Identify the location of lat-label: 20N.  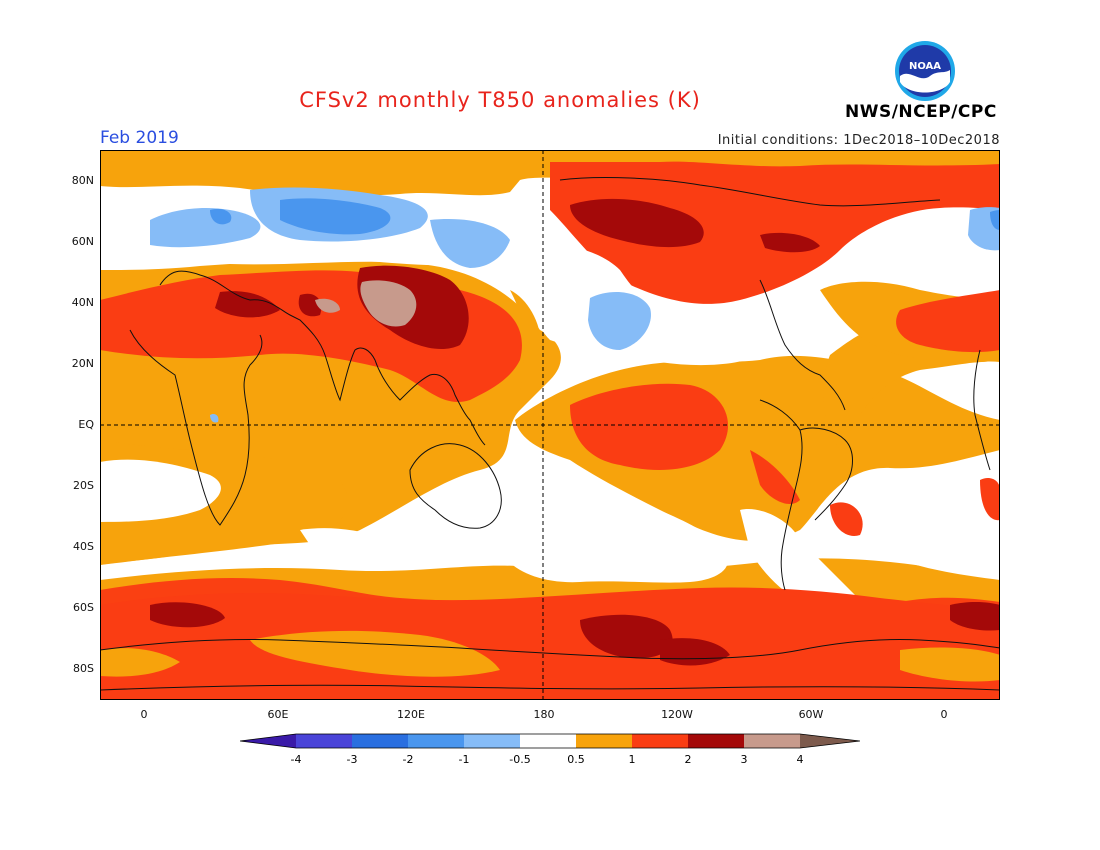
(82, 363).